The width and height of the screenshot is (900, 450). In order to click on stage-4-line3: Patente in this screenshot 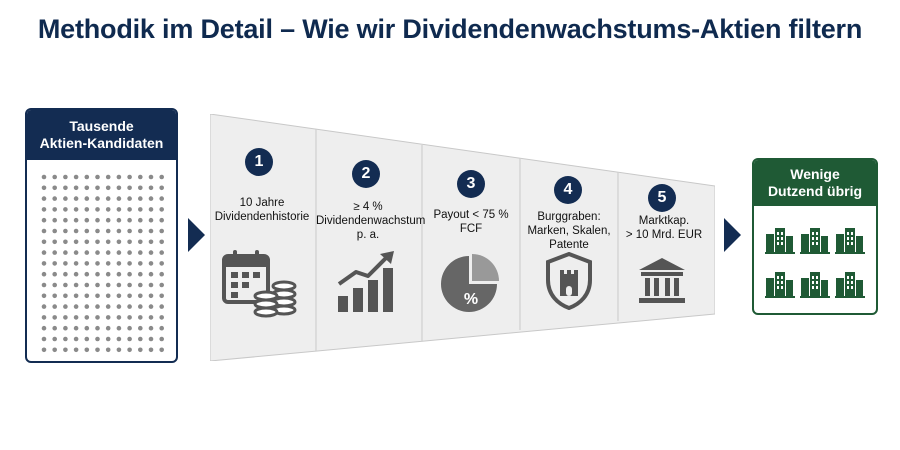, I will do `click(569, 245)`.